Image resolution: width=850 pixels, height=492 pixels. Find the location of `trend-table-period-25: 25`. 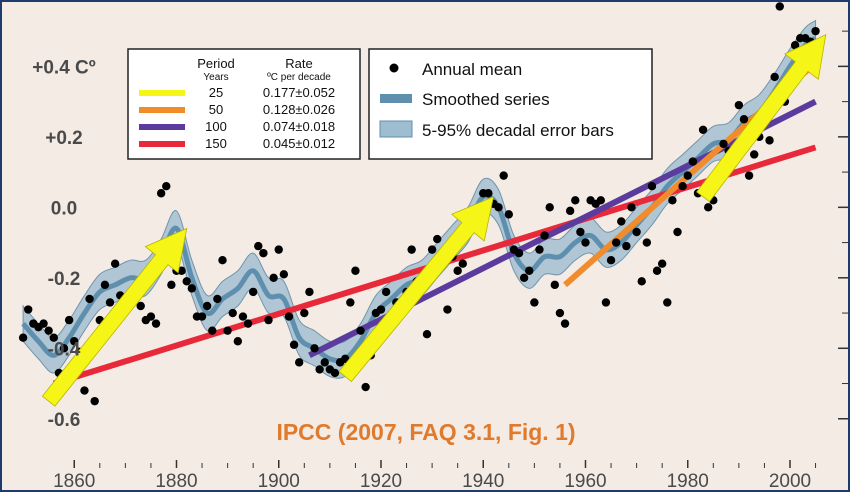

trend-table-period-25: 25 is located at coordinates (216, 92).